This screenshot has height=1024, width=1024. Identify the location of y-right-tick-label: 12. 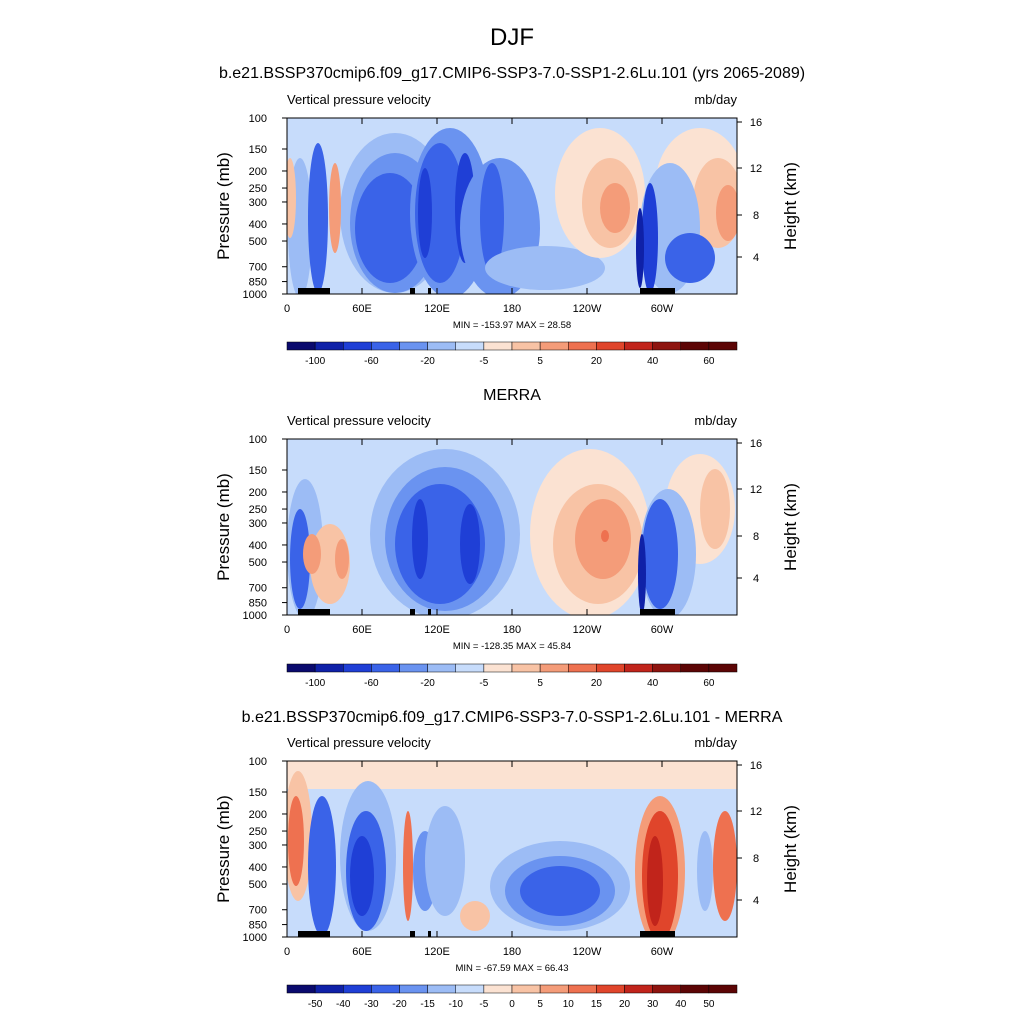
(756, 169).